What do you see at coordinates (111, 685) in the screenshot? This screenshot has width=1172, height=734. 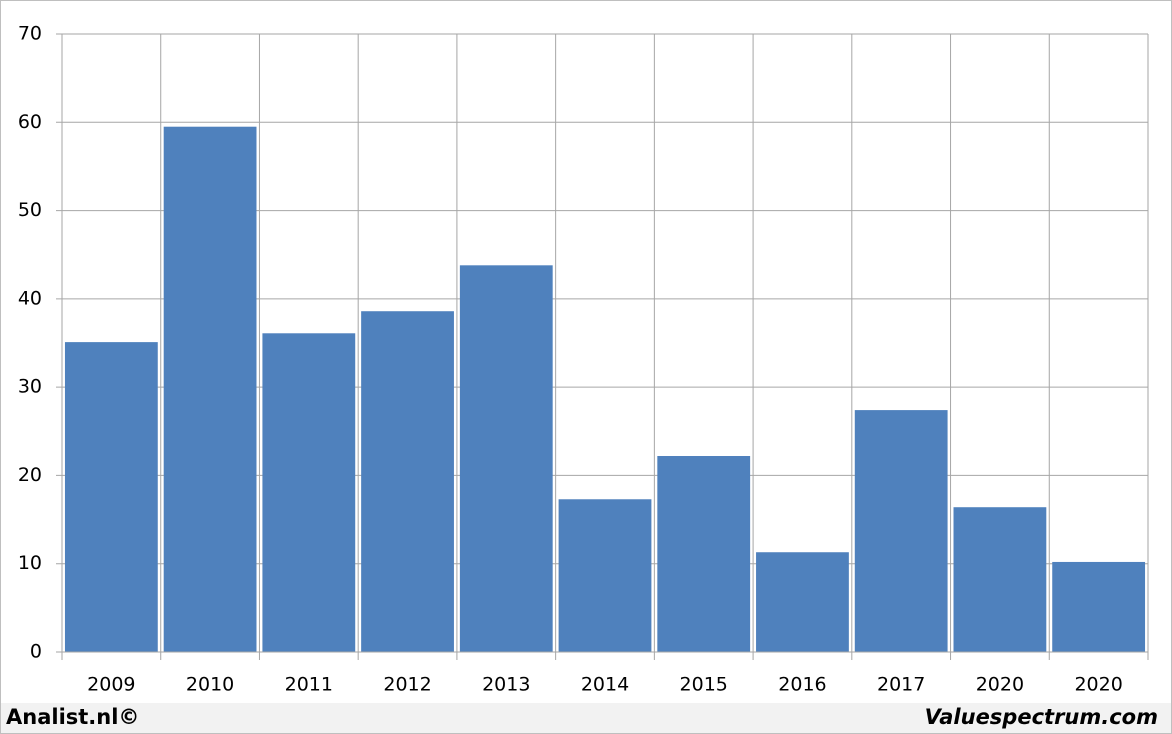 I see `x-tick-label: 2009` at bounding box center [111, 685].